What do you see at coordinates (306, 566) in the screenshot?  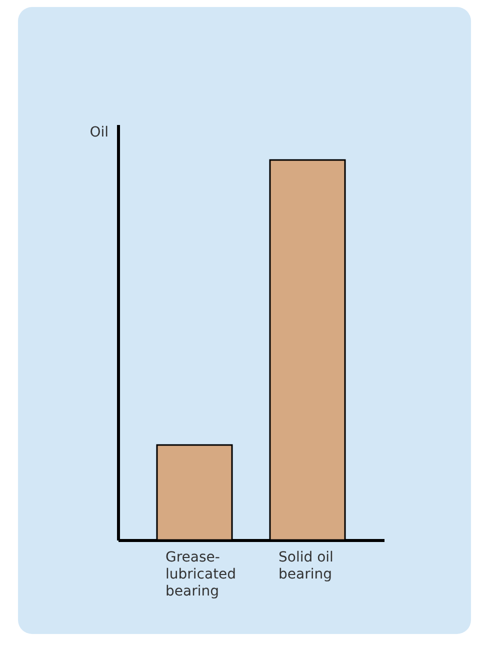 I see `x-tick-label: Solid oil bearing` at bounding box center [306, 566].